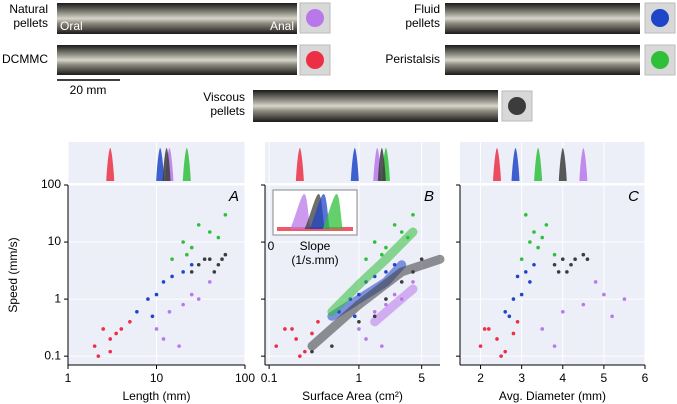 This screenshot has height=404, width=677. Describe the element at coordinates (233, 196) in the screenshot. I see `panel-label: A` at that location.